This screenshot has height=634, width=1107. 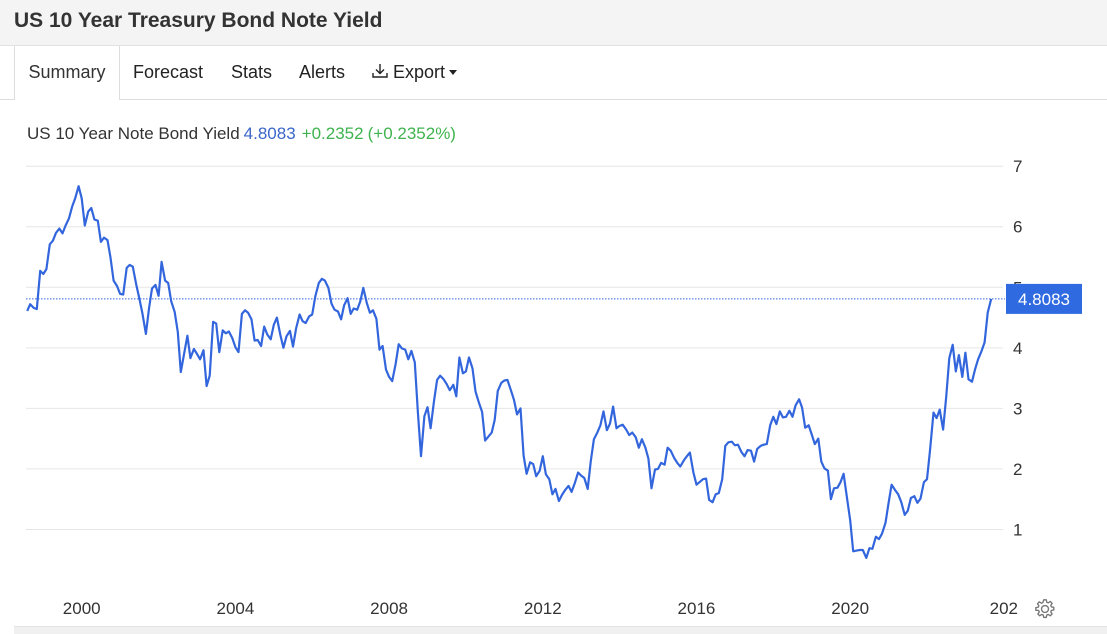 What do you see at coordinates (1017, 469) in the screenshot?
I see `y-tick-label: 2` at bounding box center [1017, 469].